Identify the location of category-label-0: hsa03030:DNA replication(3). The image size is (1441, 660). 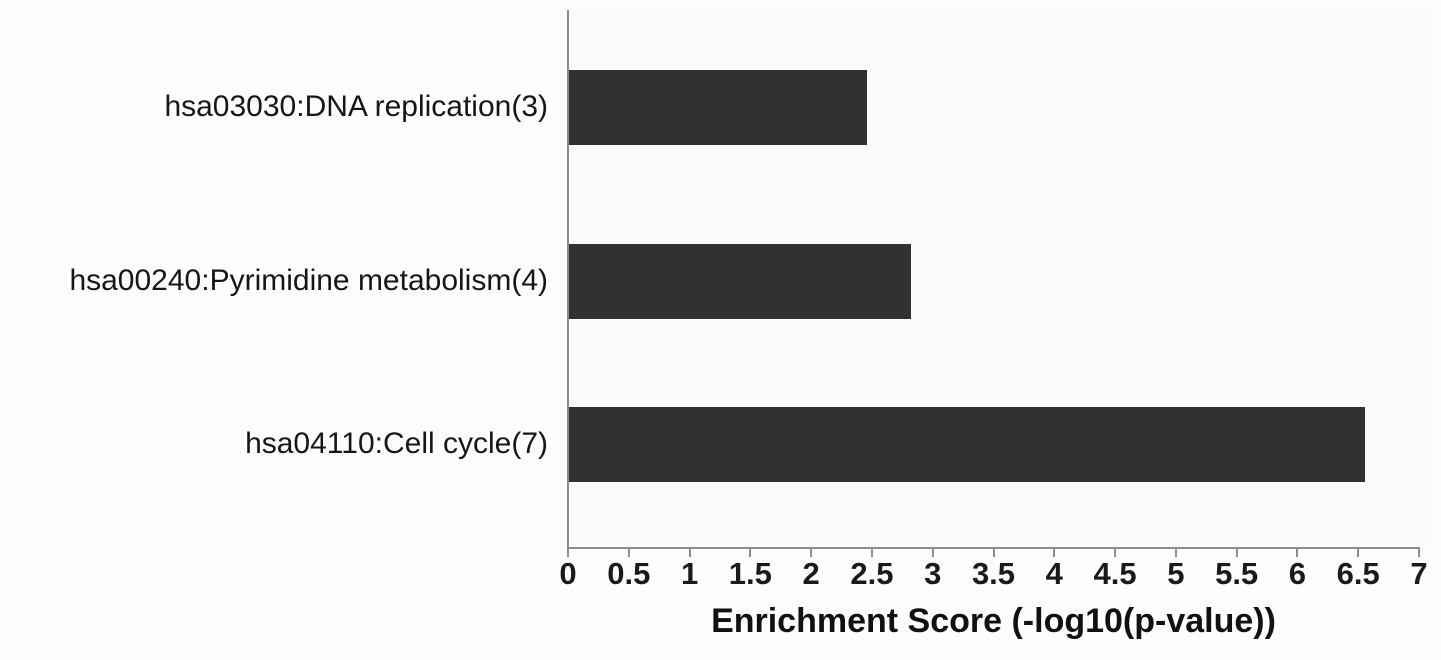
(356, 106).